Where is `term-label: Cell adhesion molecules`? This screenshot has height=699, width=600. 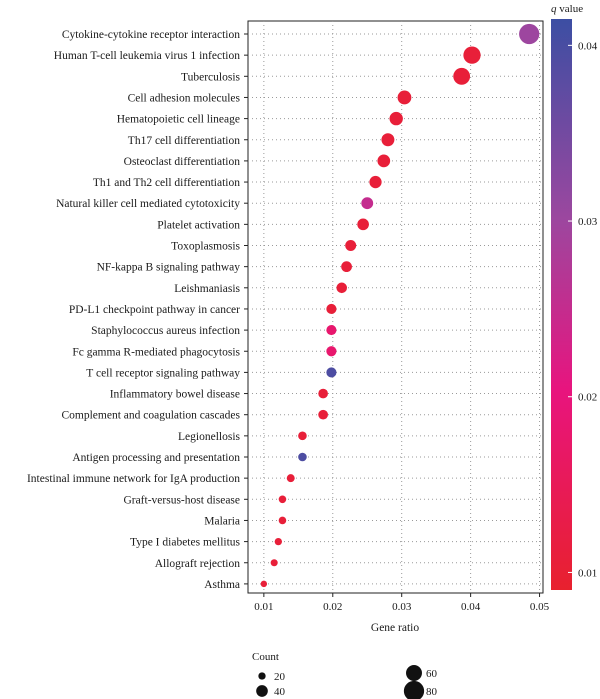
term-label: Cell adhesion molecules is located at coordinates (184, 98).